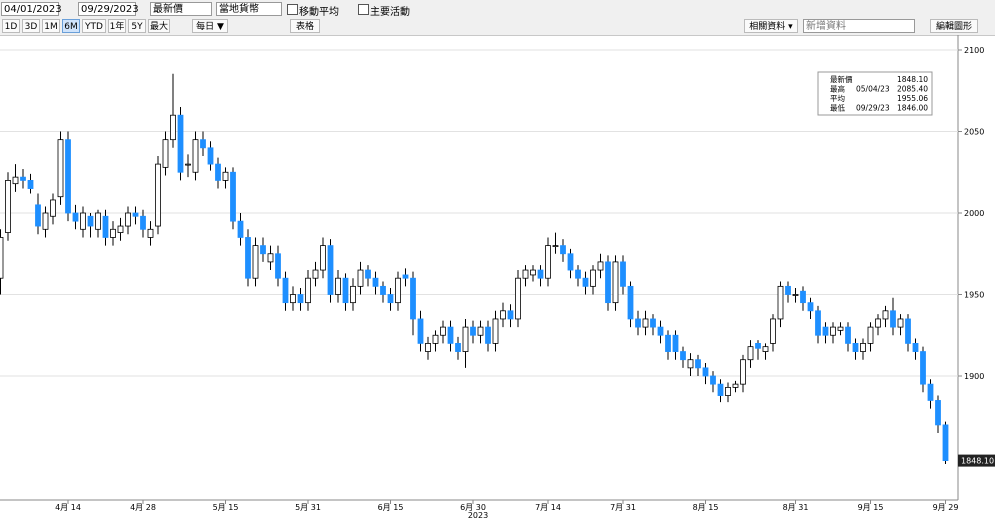 The height and width of the screenshot is (522, 995). What do you see at coordinates (71, 26) in the screenshot?
I see `period-button: 6M` at bounding box center [71, 26].